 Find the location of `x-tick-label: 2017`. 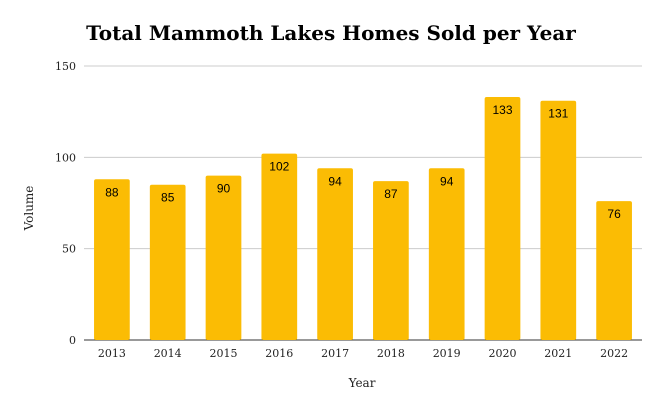

x-tick-label: 2017 is located at coordinates (335, 353).